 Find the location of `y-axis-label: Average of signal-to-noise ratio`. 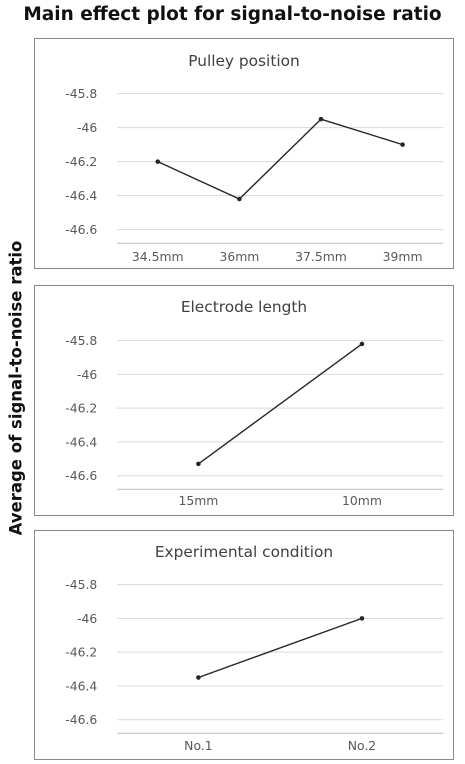

y-axis-label: Average of signal-to-noise ratio is located at coordinates (16, 388).